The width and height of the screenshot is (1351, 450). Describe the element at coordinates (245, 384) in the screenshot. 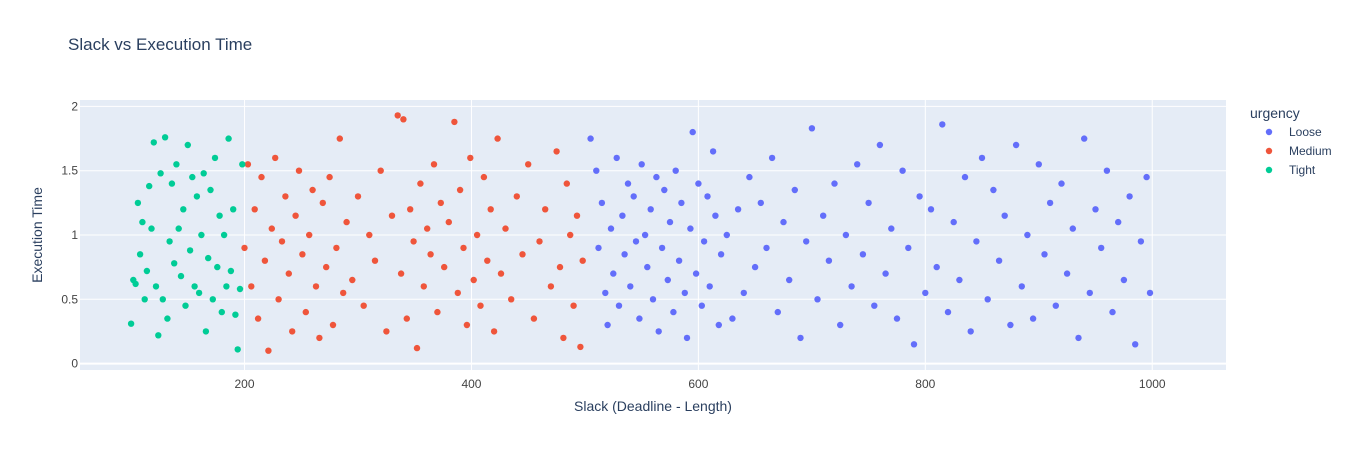

I see `x-tick-label: 200` at that location.